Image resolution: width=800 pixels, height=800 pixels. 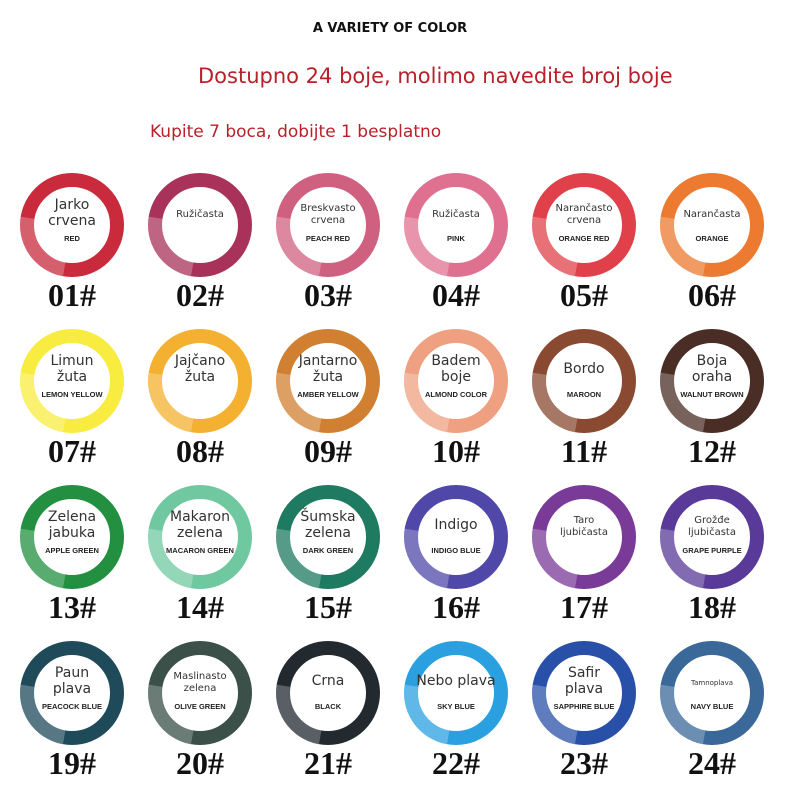 I want to click on color-name: Breskvasto, so click(x=327, y=208).